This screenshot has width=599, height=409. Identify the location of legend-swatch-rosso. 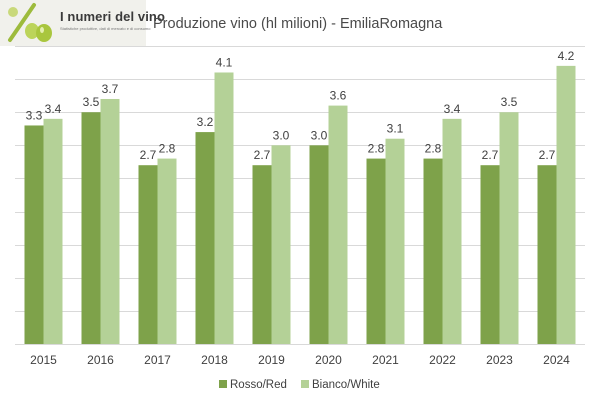
(223, 384).